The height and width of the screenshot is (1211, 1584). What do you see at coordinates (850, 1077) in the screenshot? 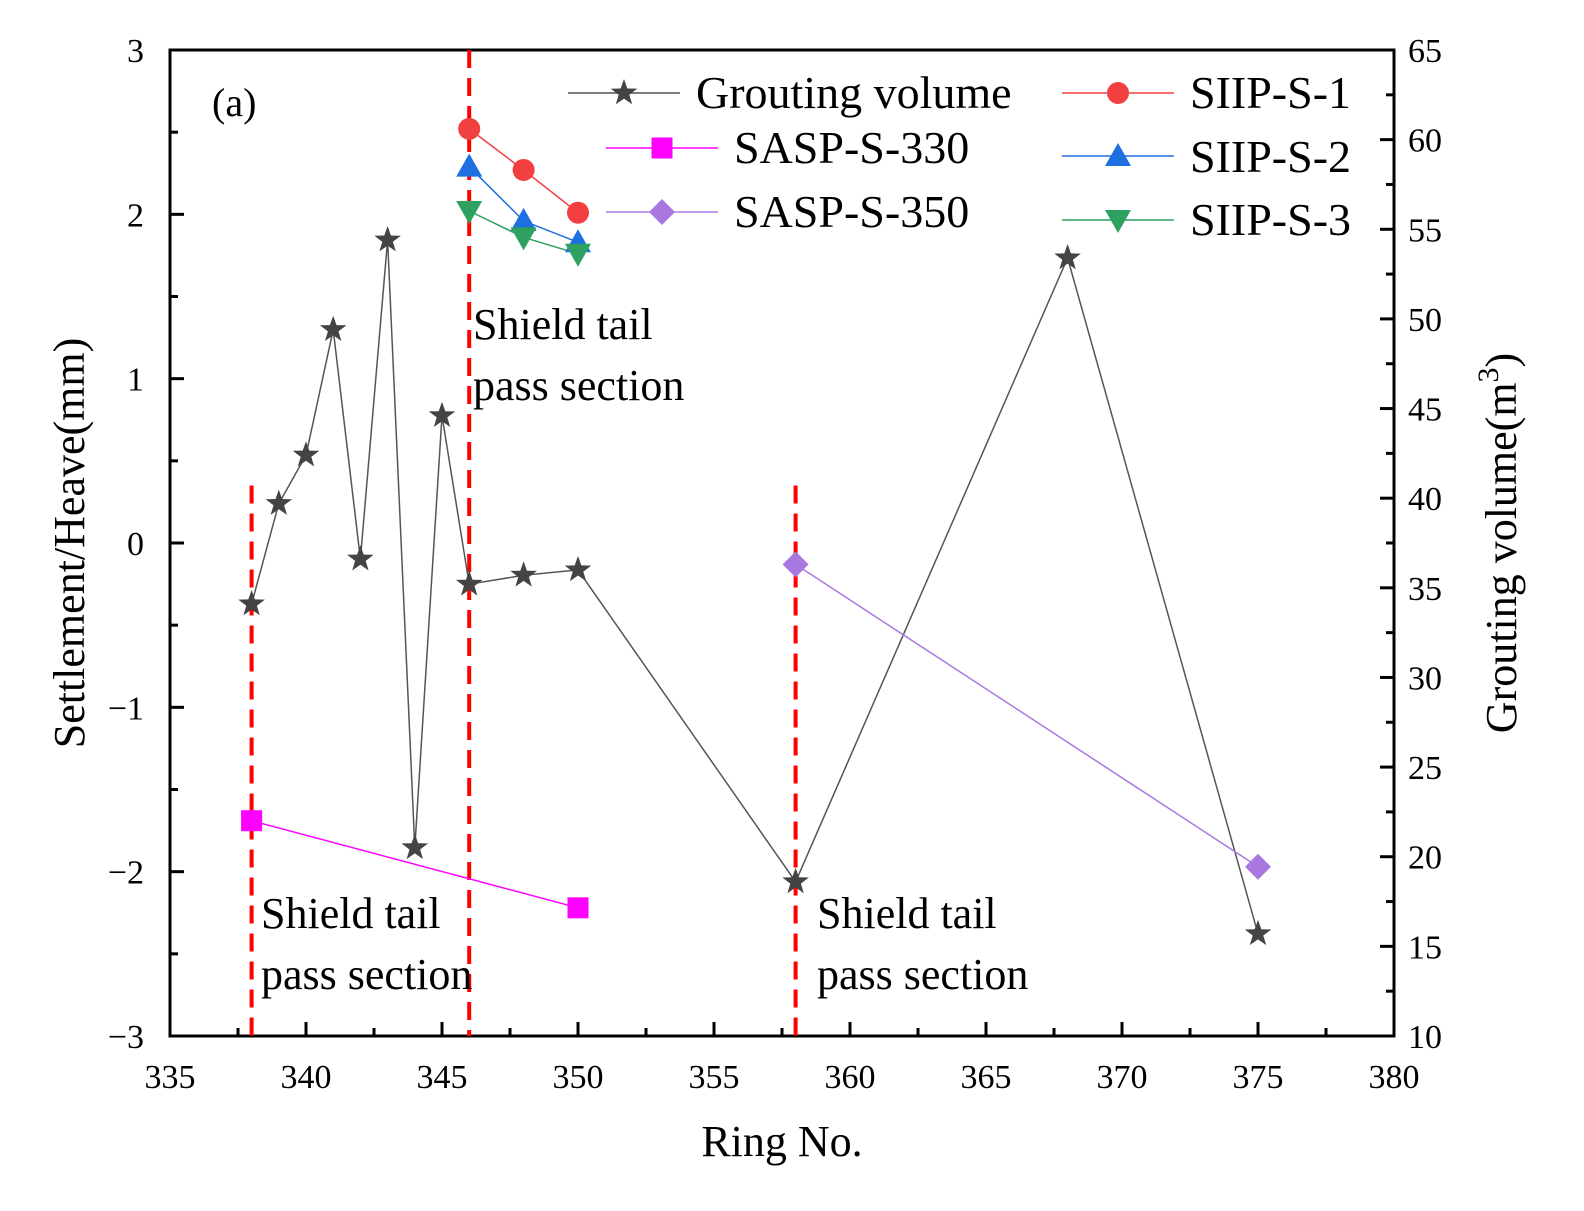
I see `x-tick-label-360: 360` at bounding box center [850, 1077].